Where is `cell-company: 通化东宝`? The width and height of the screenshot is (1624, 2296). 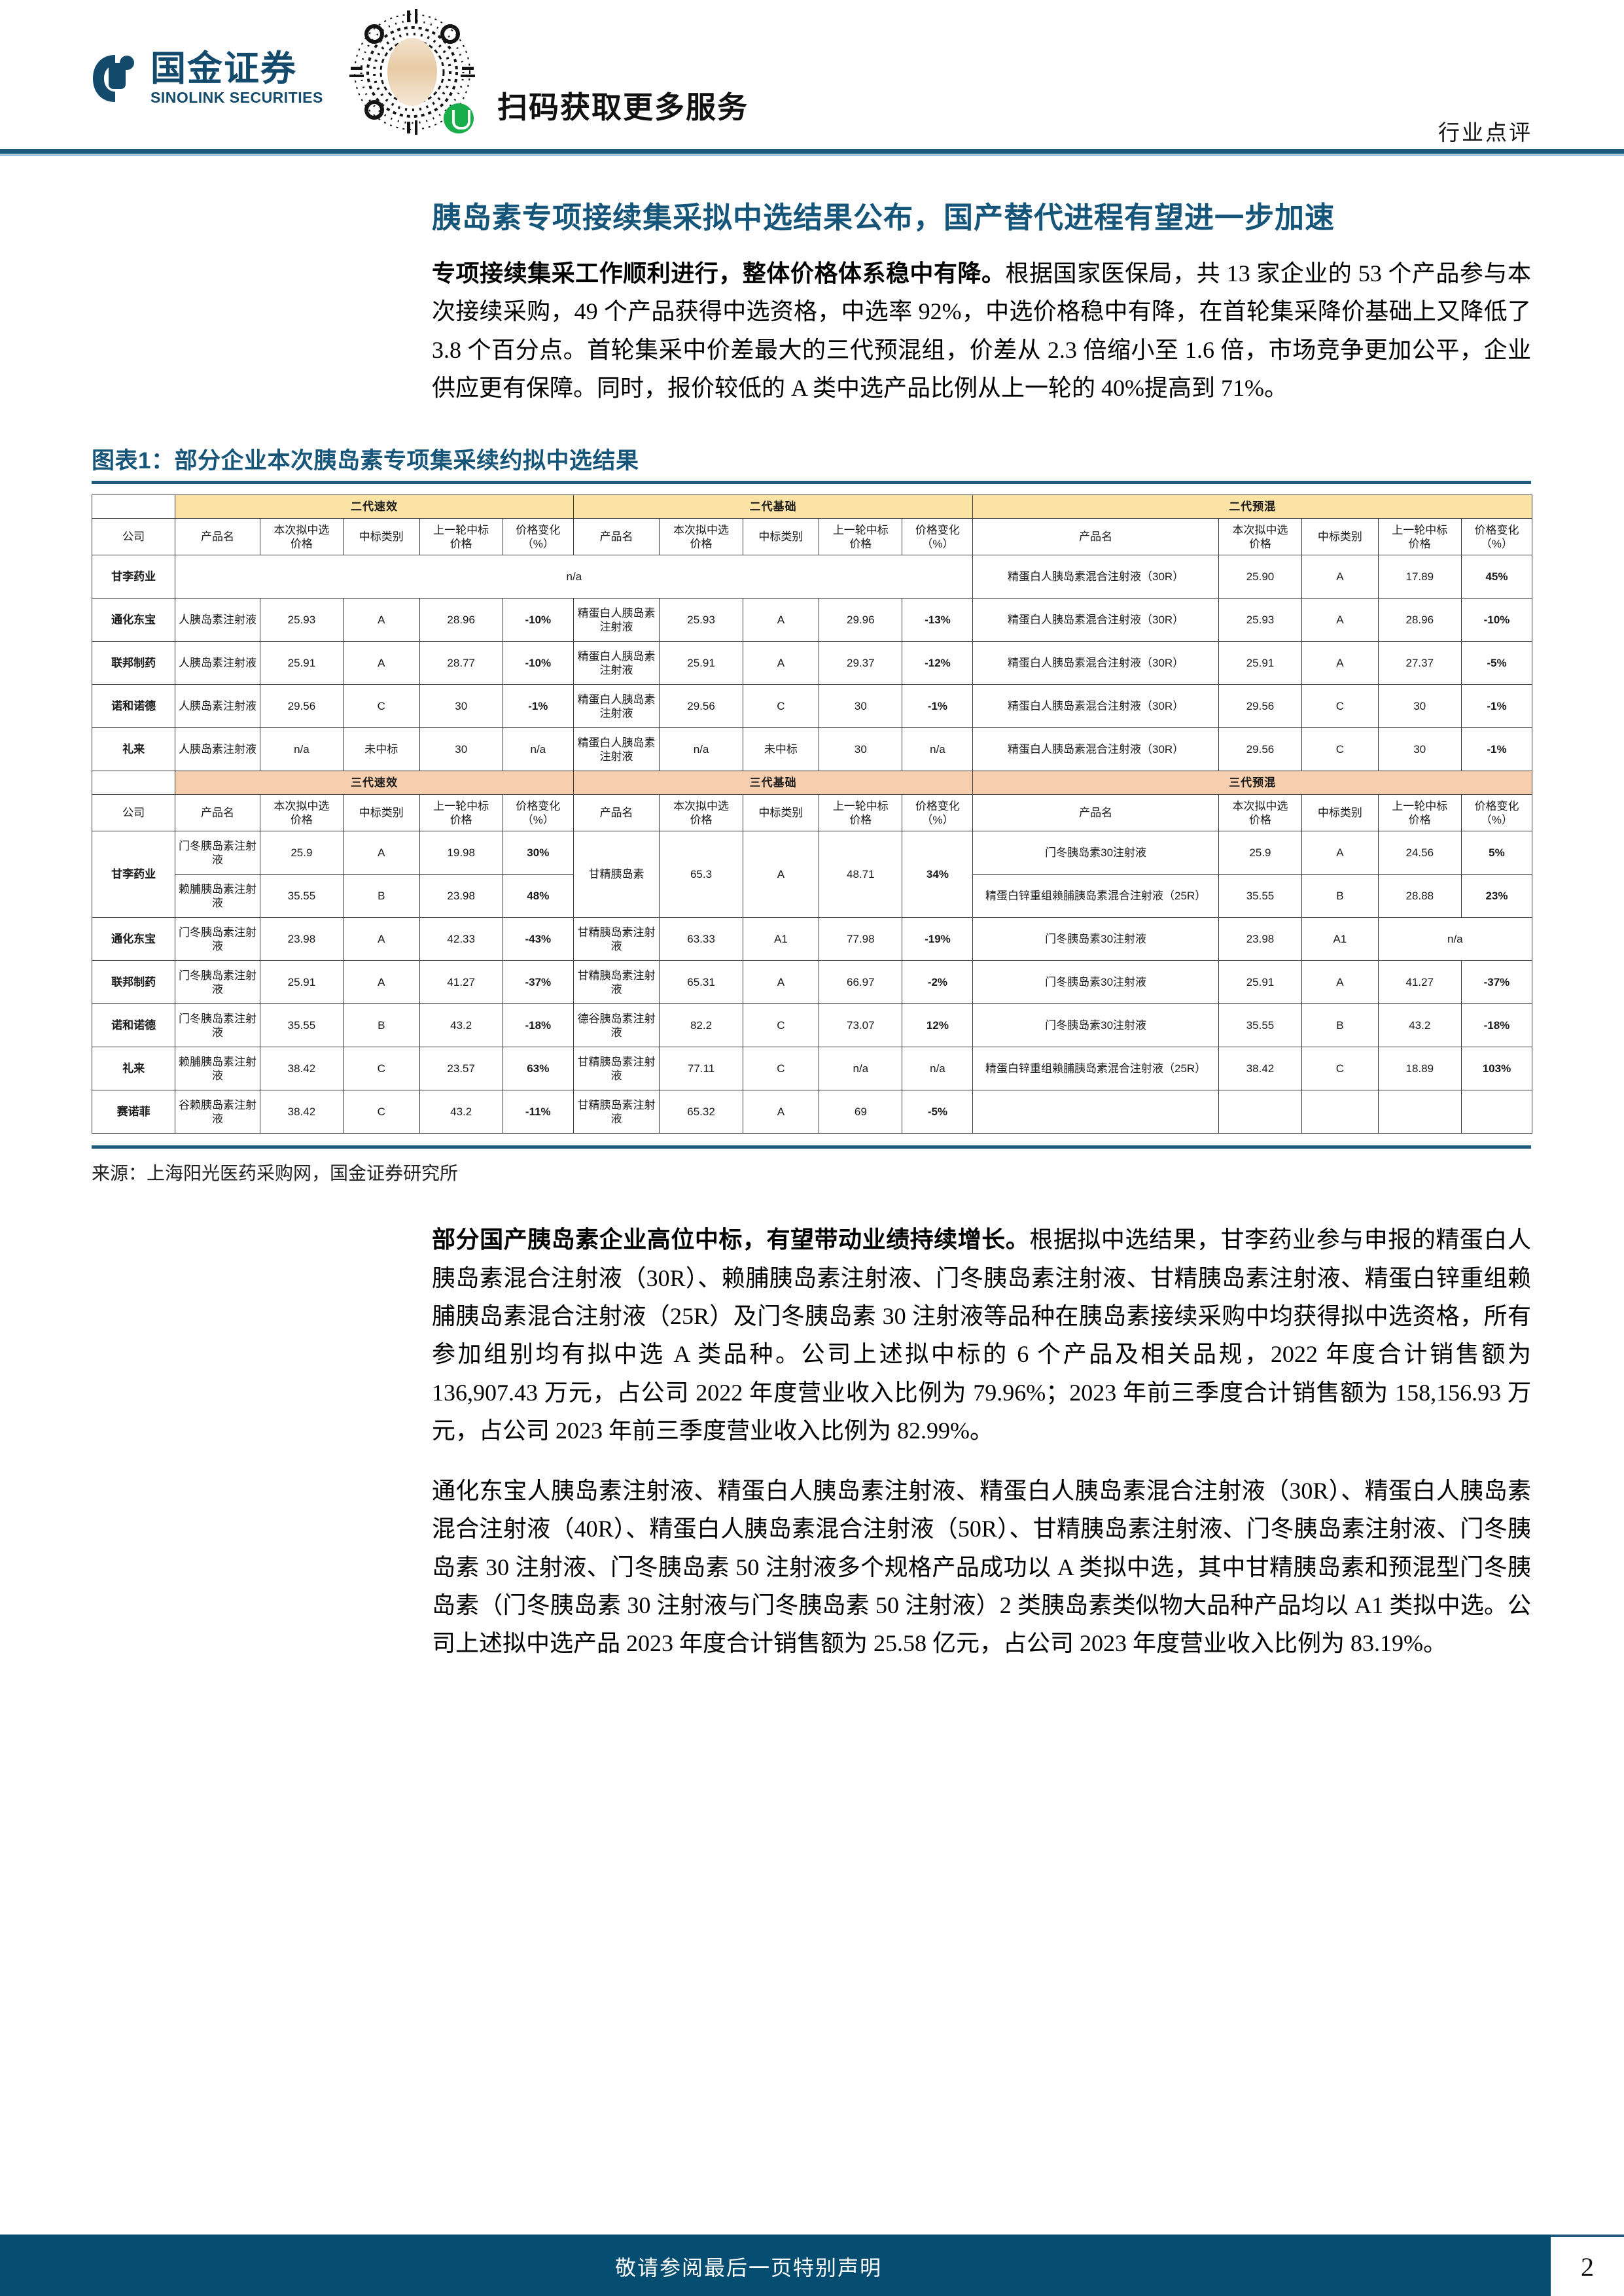 cell-company: 通化东宝 is located at coordinates (133, 620).